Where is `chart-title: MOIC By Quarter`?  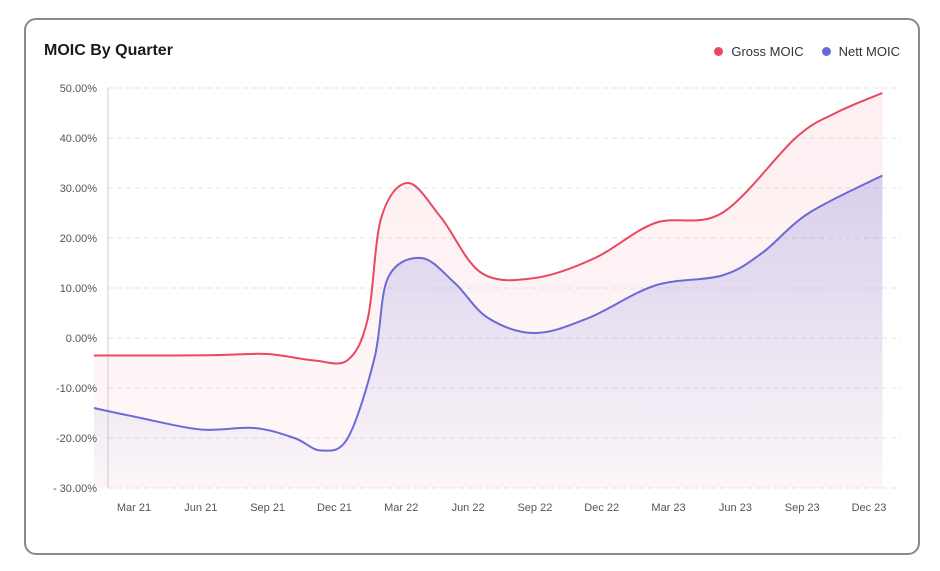
chart-title: MOIC By Quarter is located at coordinates (108, 50).